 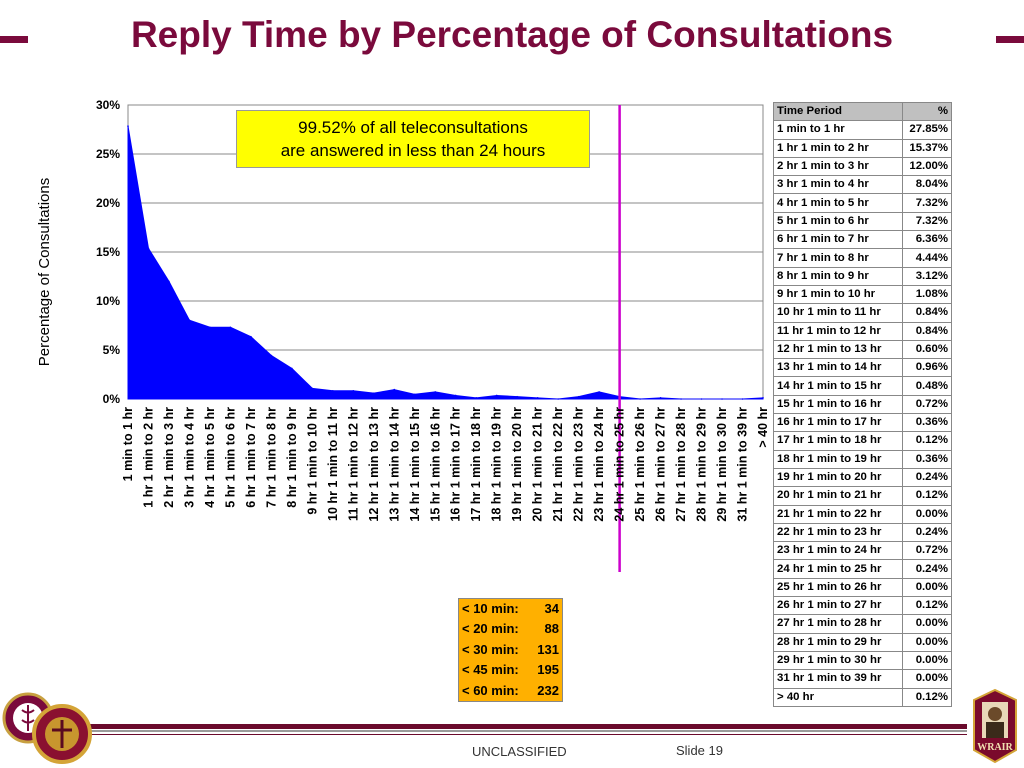 I want to click on x-tick-label: 21 hr 1 min to 22 hr, so click(x=558, y=464).